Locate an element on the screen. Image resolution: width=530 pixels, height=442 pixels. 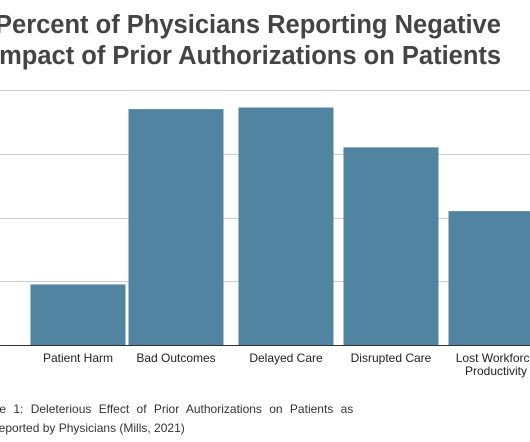
bar-bad-outcomes is located at coordinates (176, 227).